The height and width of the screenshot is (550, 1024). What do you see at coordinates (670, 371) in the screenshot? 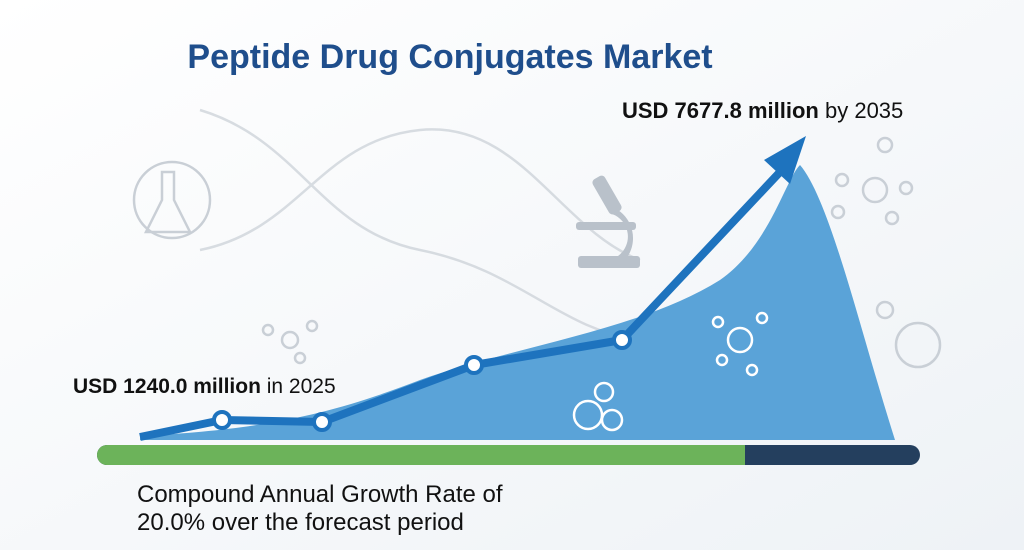
I see `area-icons` at bounding box center [670, 371].